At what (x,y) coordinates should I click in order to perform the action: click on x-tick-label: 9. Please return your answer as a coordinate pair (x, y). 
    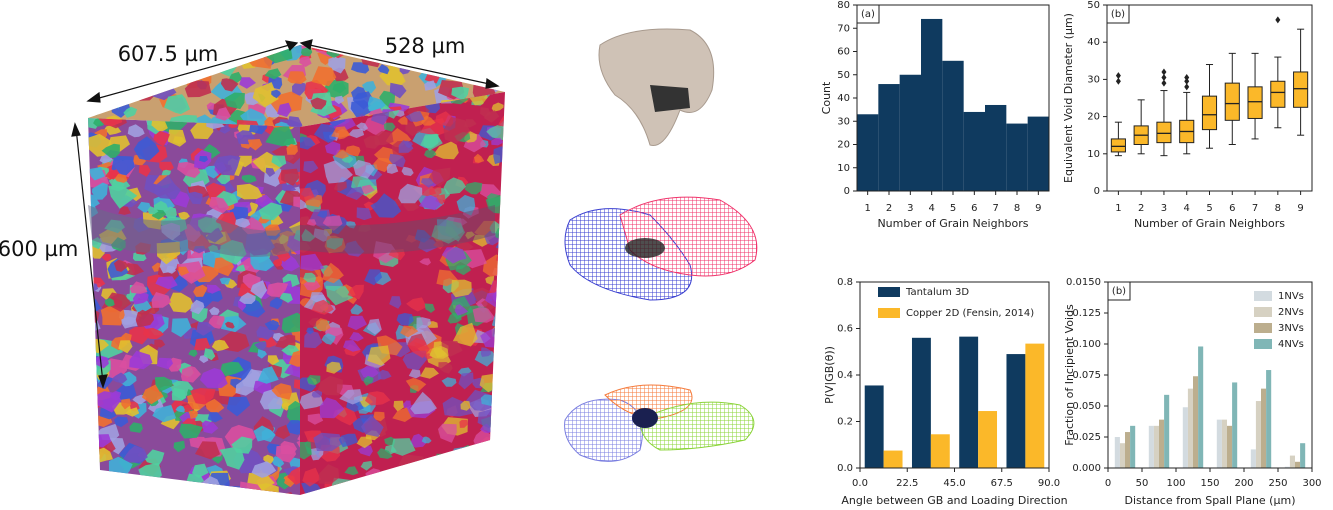
    Looking at the image, I should click on (1300, 208).